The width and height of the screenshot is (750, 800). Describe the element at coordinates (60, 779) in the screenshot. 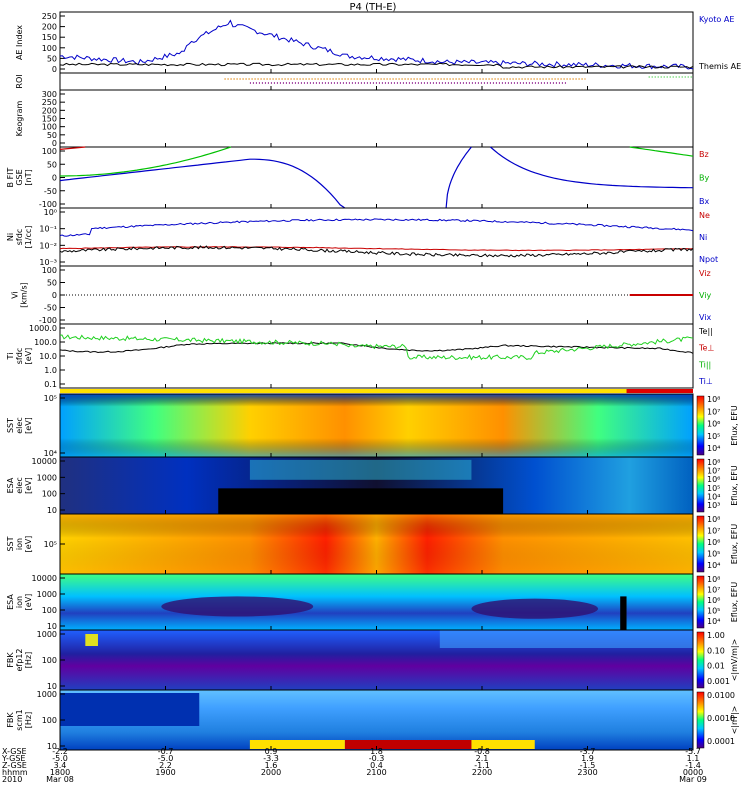

I see `ephem-date: Mar 08` at that location.